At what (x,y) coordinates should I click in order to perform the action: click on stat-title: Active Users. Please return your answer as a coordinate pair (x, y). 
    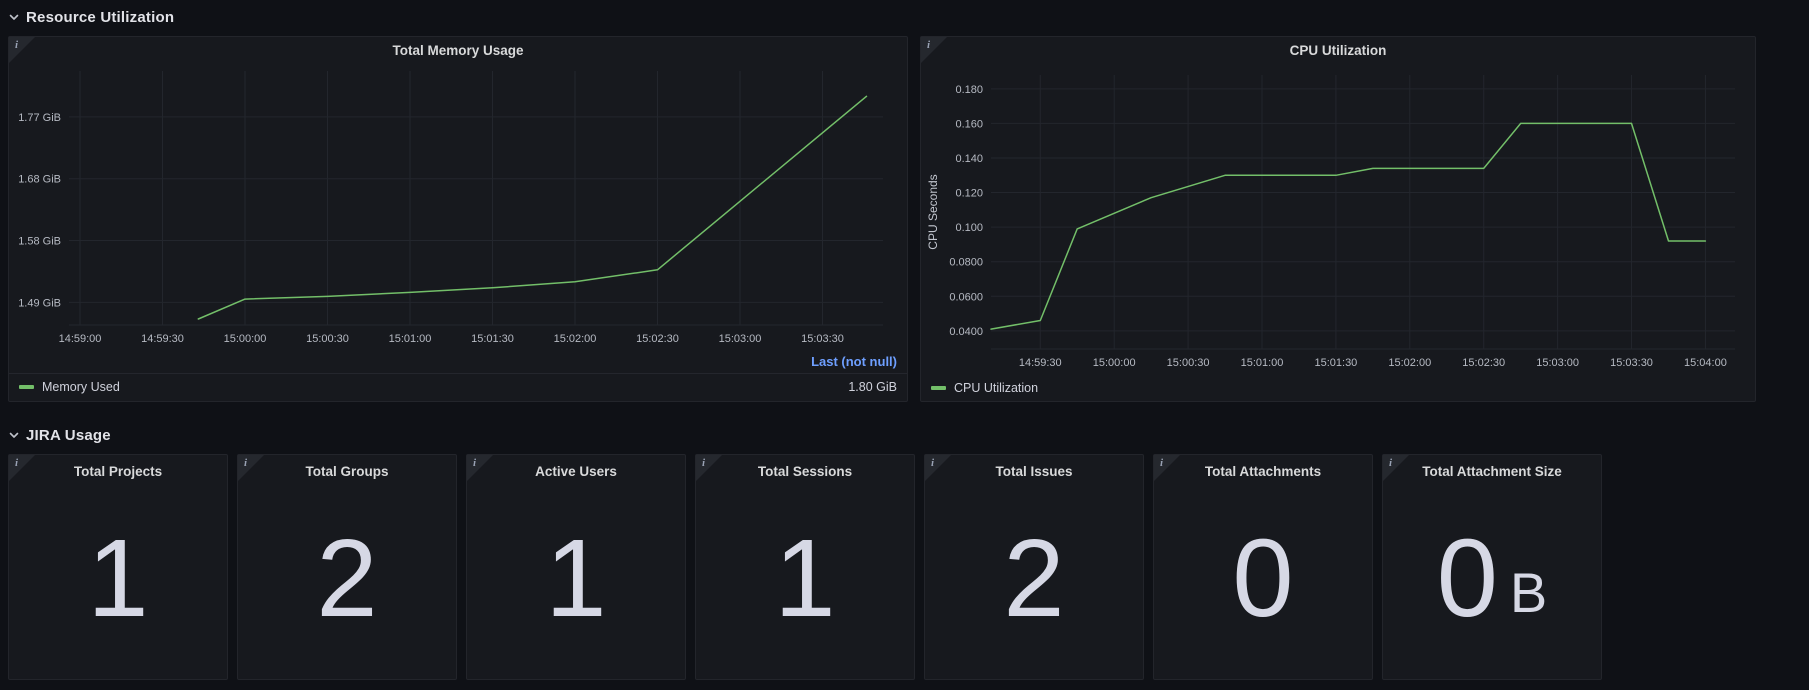
    Looking at the image, I should click on (576, 471).